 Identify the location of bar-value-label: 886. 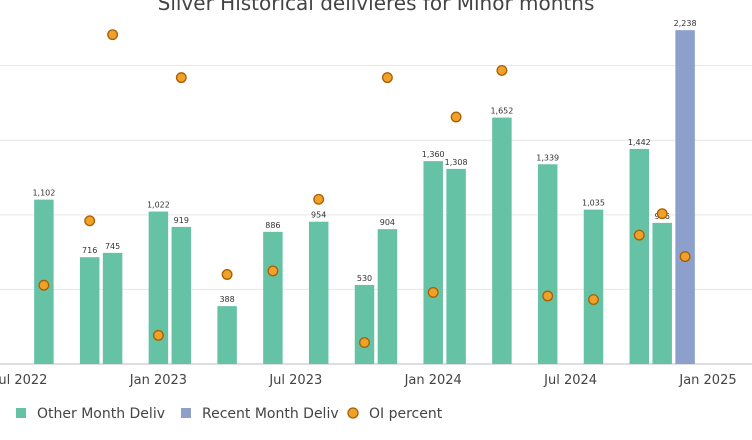
(272, 225).